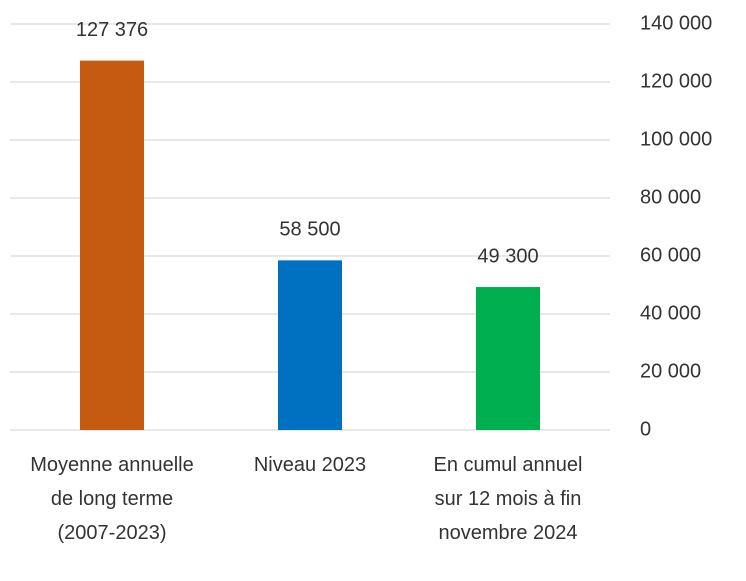  What do you see at coordinates (670, 197) in the screenshot?
I see `y-tick-label: 80 000` at bounding box center [670, 197].